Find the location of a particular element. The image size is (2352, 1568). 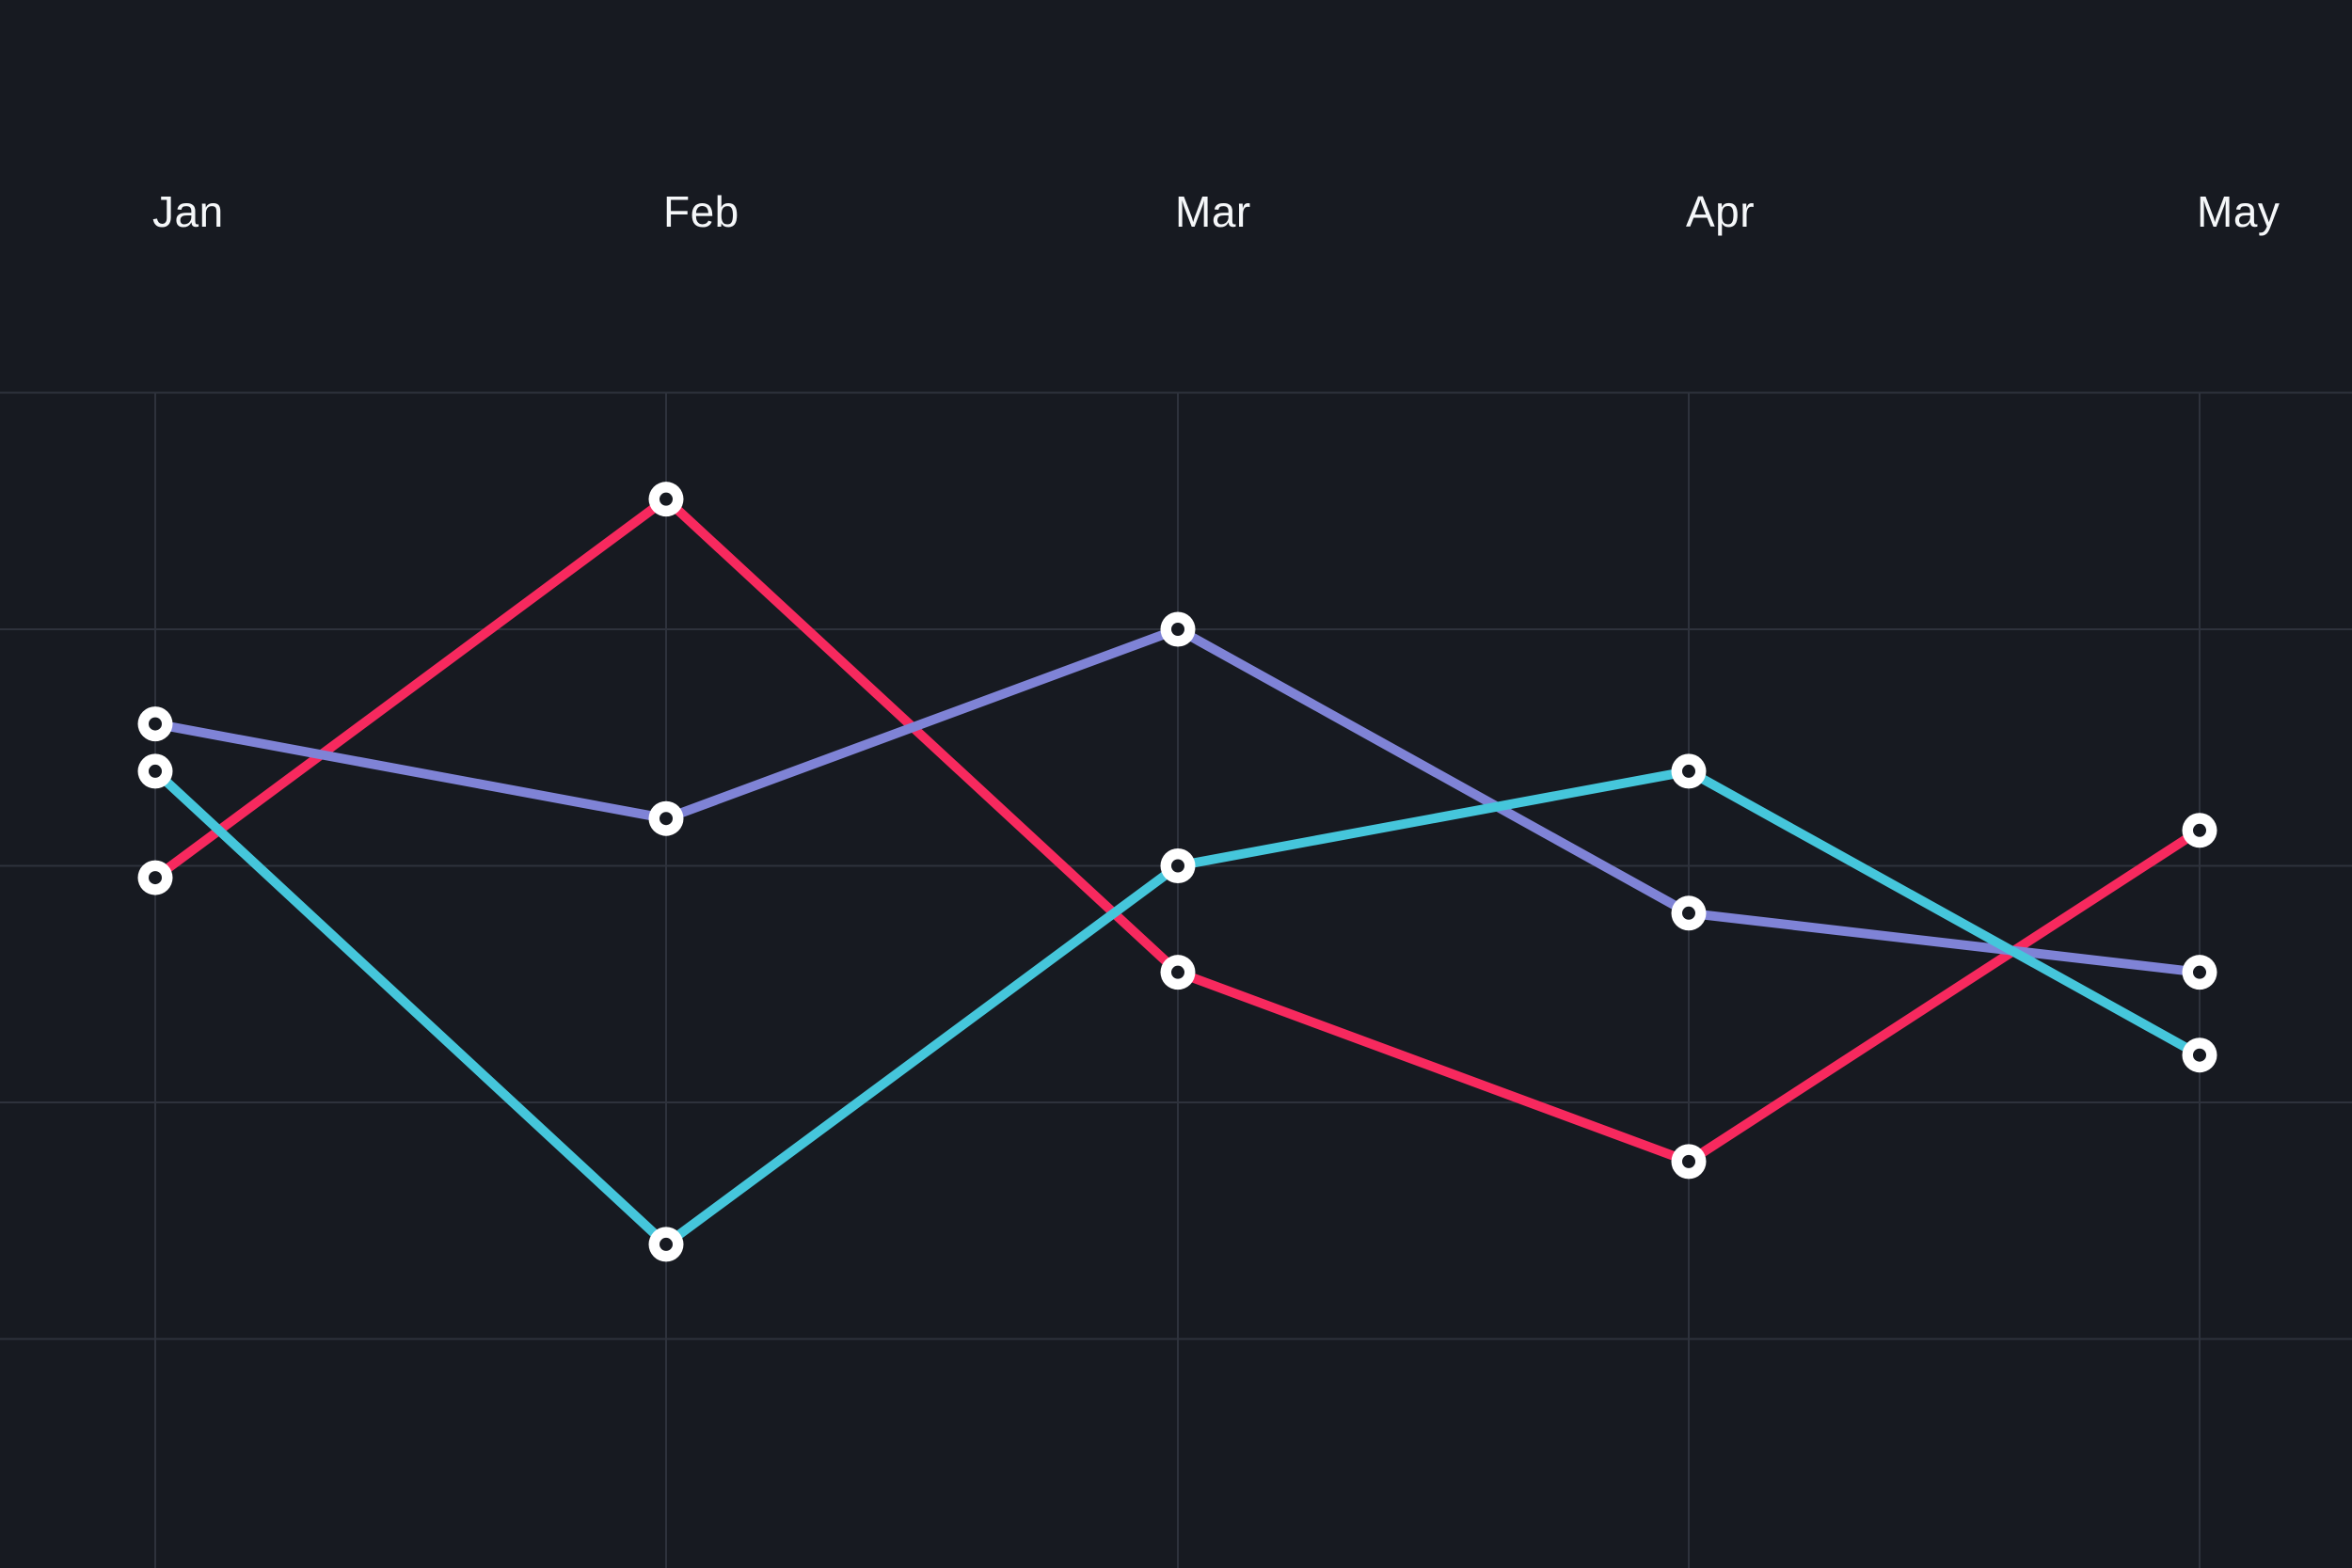

x-axis-label-apr: Apr is located at coordinates (1721, 211).